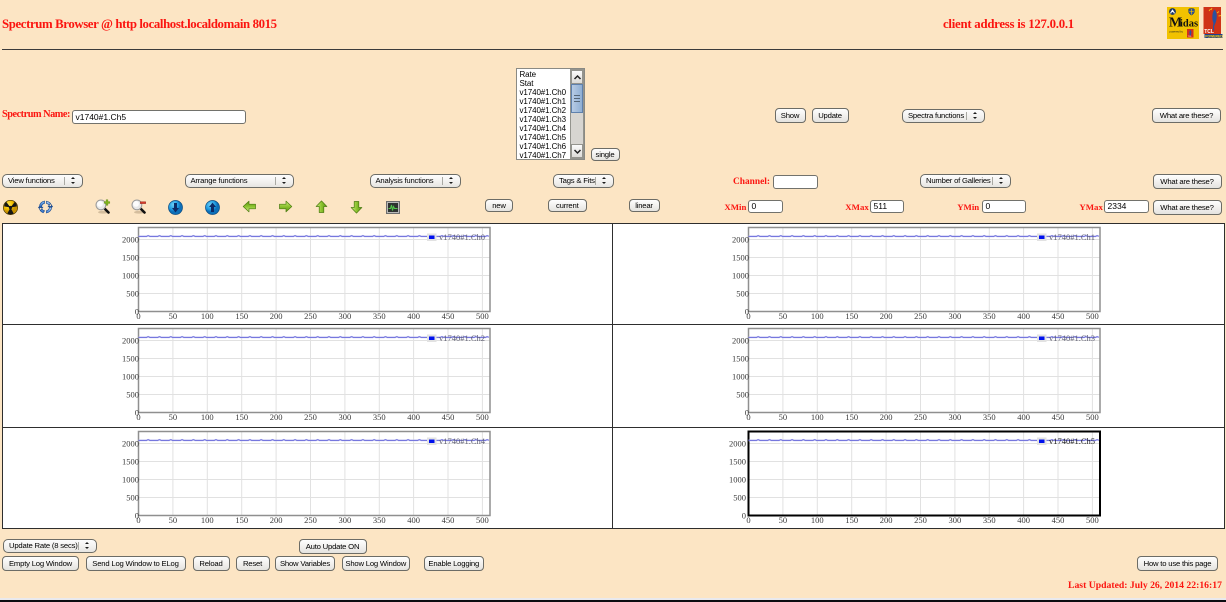 The width and height of the screenshot is (1226, 602). I want to click on svg-text: v1740#1.Ch2, so click(462, 338).